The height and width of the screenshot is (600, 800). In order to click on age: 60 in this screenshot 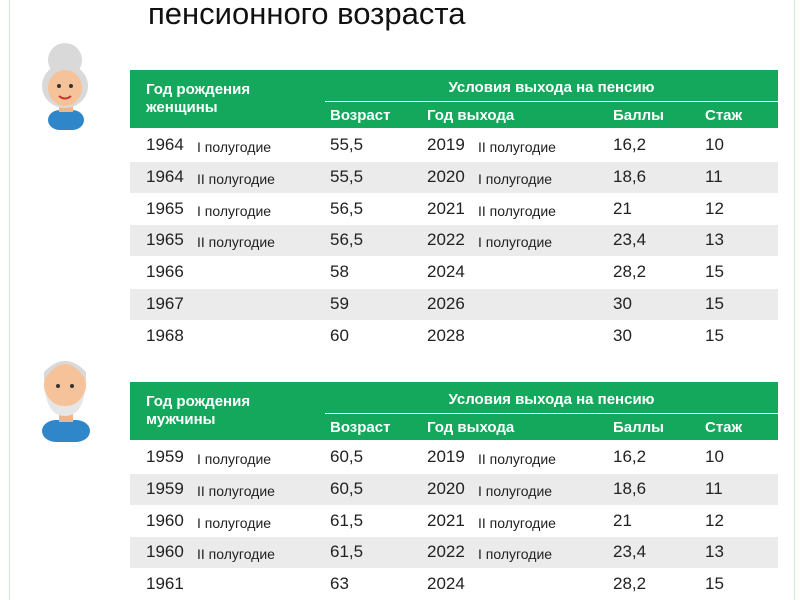, I will do `click(339, 335)`.